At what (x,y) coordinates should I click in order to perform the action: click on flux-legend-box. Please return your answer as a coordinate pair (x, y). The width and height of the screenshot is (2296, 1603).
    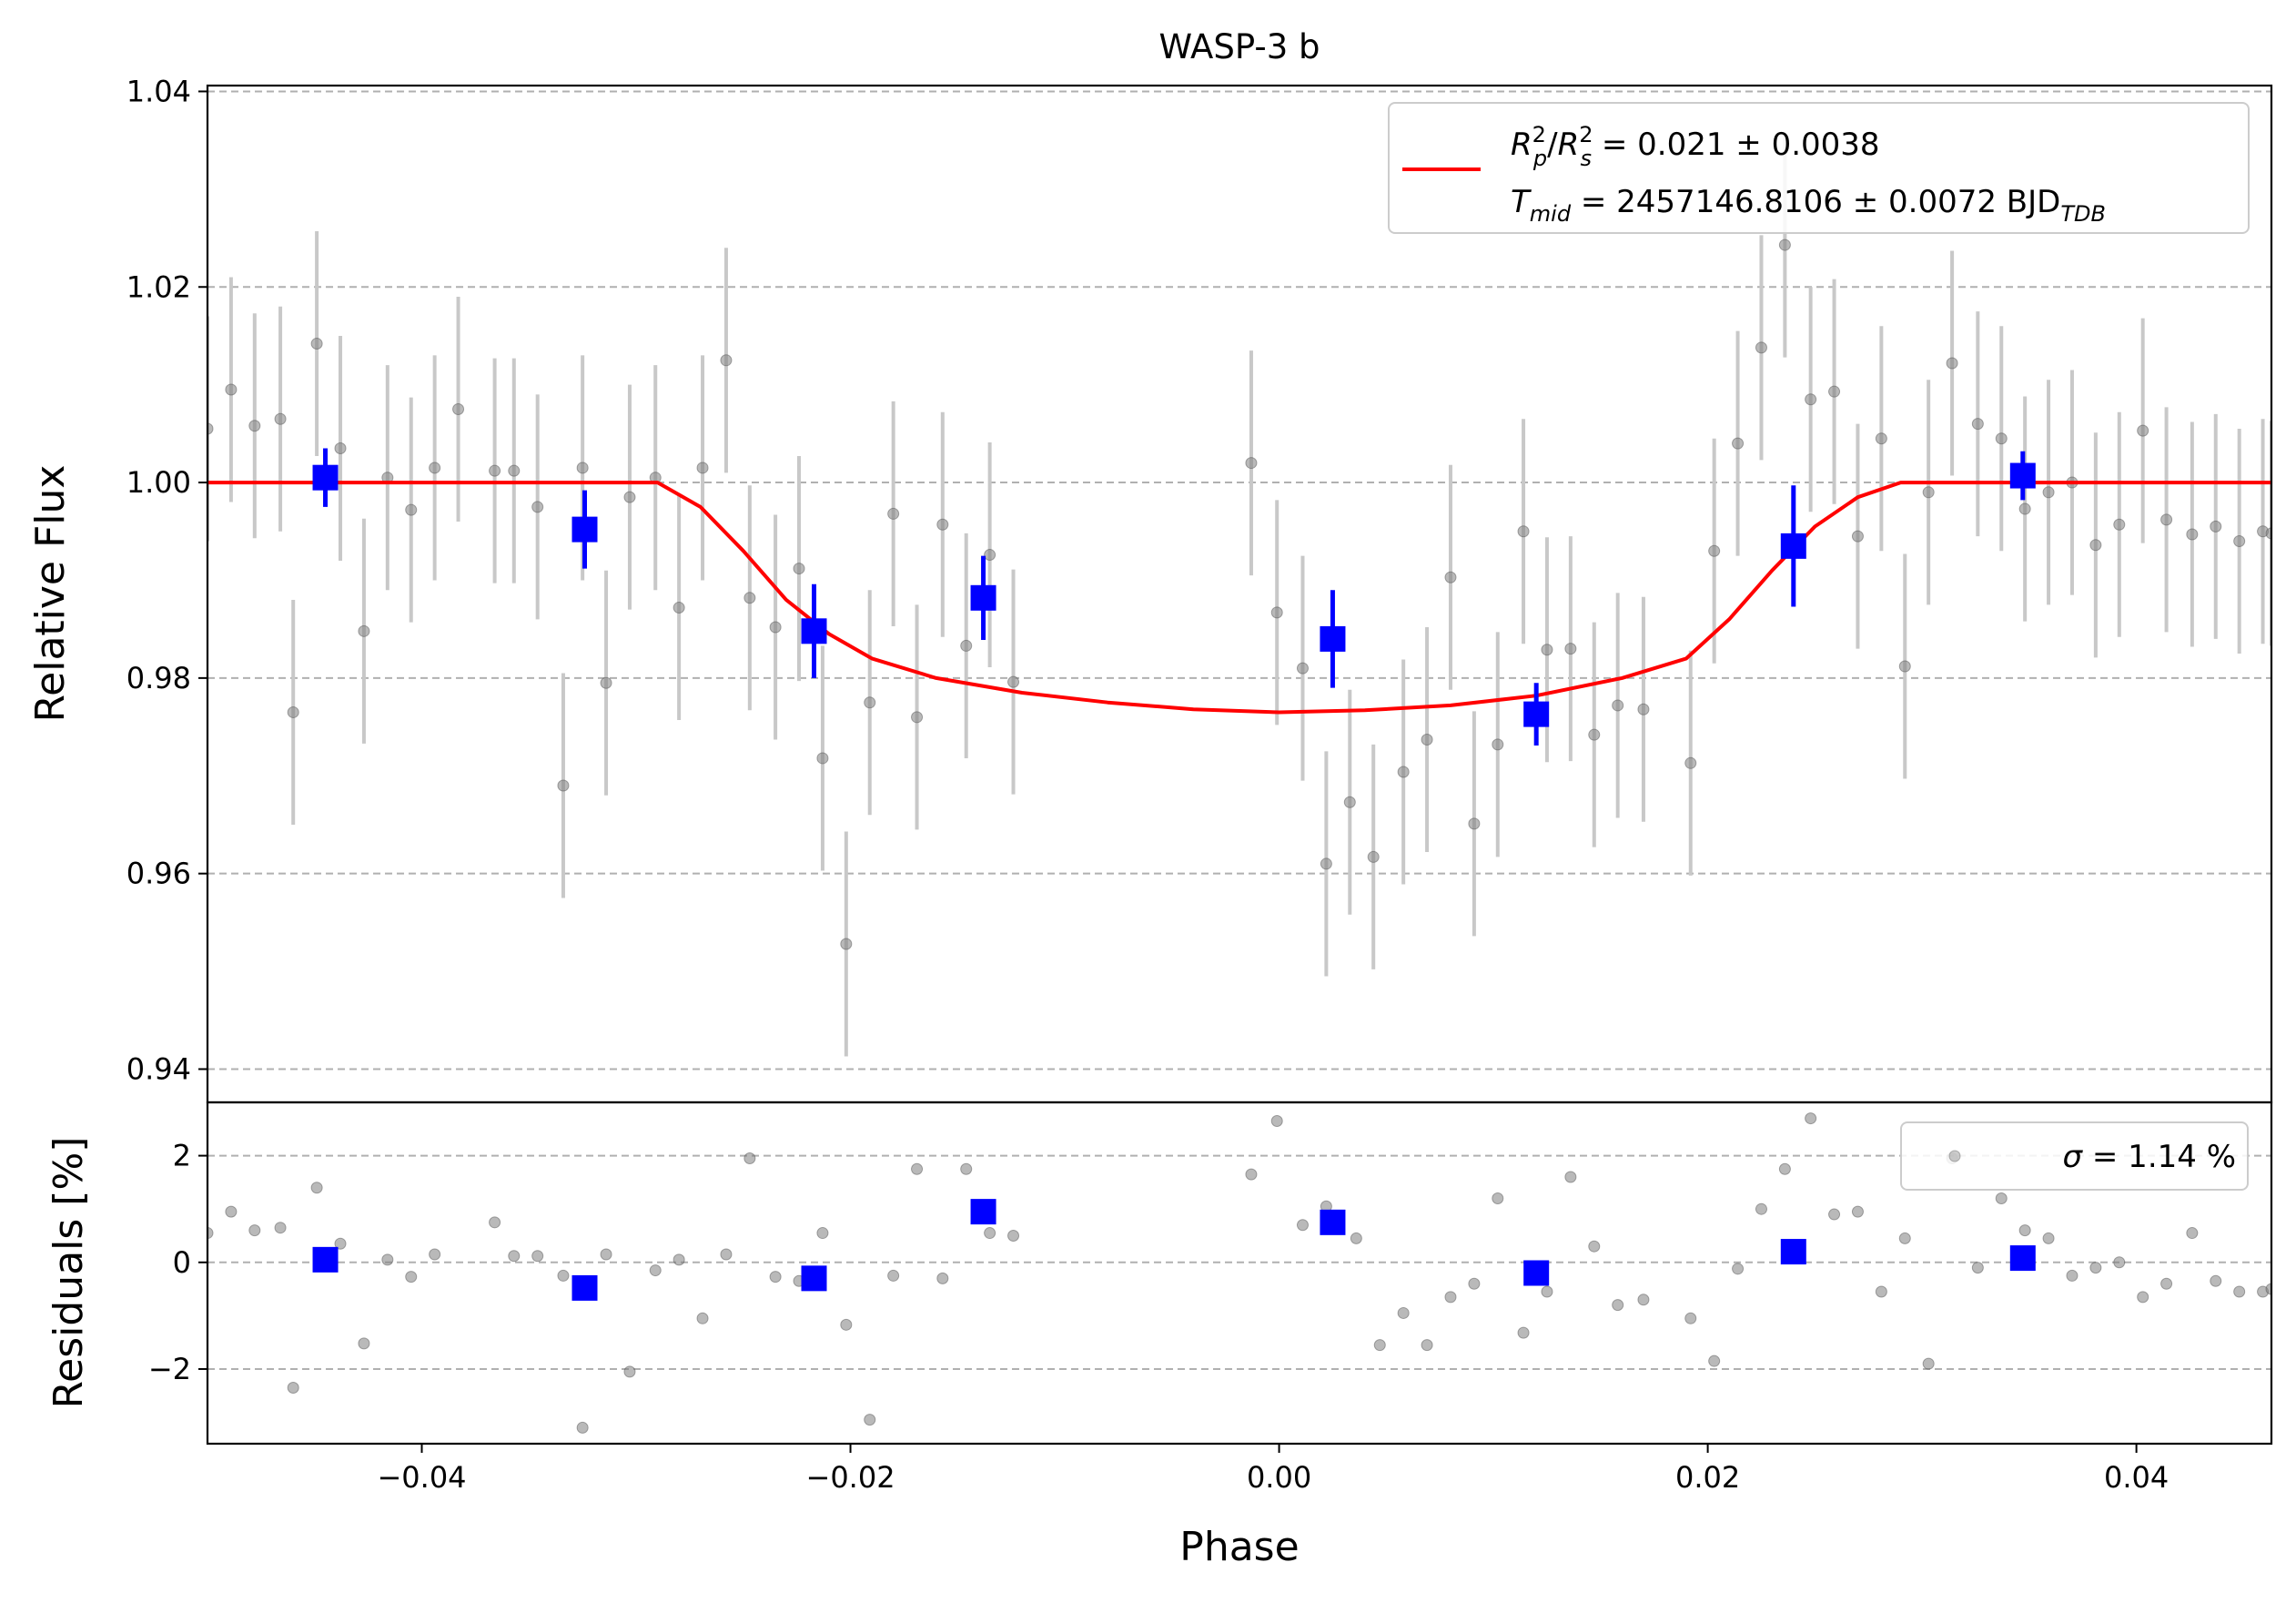
    Looking at the image, I should click on (1819, 168).